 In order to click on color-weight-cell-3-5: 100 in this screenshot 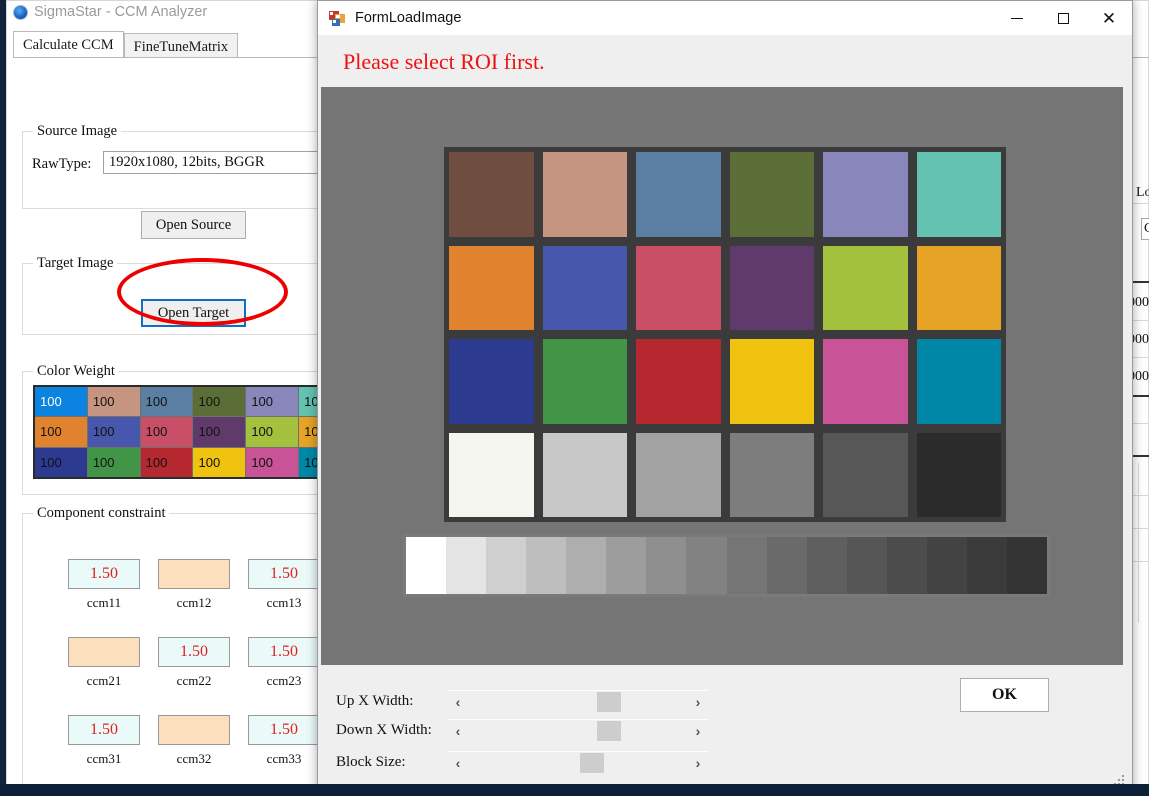, I will do `click(272, 462)`.